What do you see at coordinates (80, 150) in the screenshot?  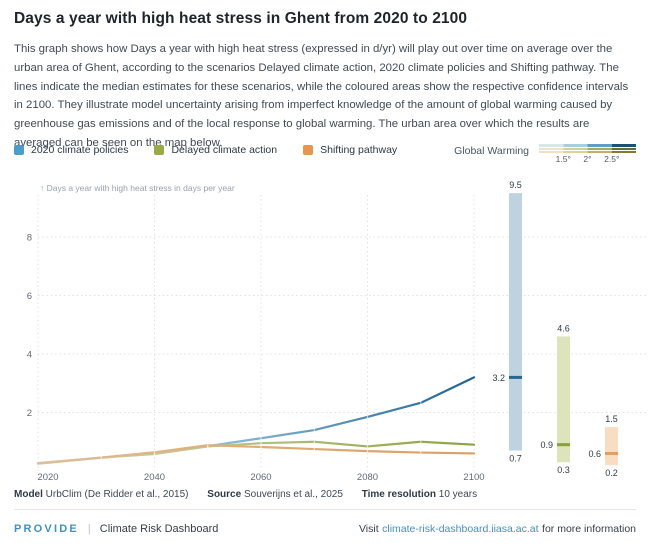 I see `legend-label: 2020 climate policies` at bounding box center [80, 150].